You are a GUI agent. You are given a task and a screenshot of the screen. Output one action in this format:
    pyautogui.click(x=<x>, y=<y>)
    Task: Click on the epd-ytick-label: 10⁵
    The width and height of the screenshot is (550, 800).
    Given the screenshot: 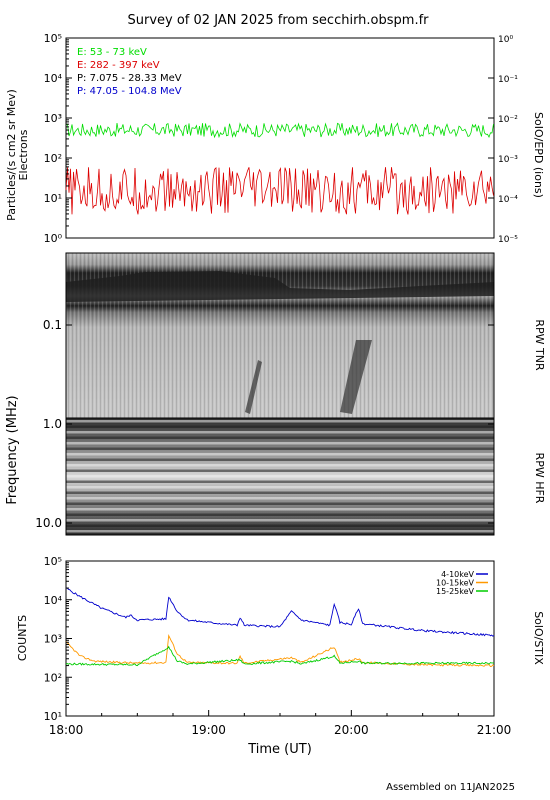 What is the action you would take?
    pyautogui.click(x=53, y=38)
    